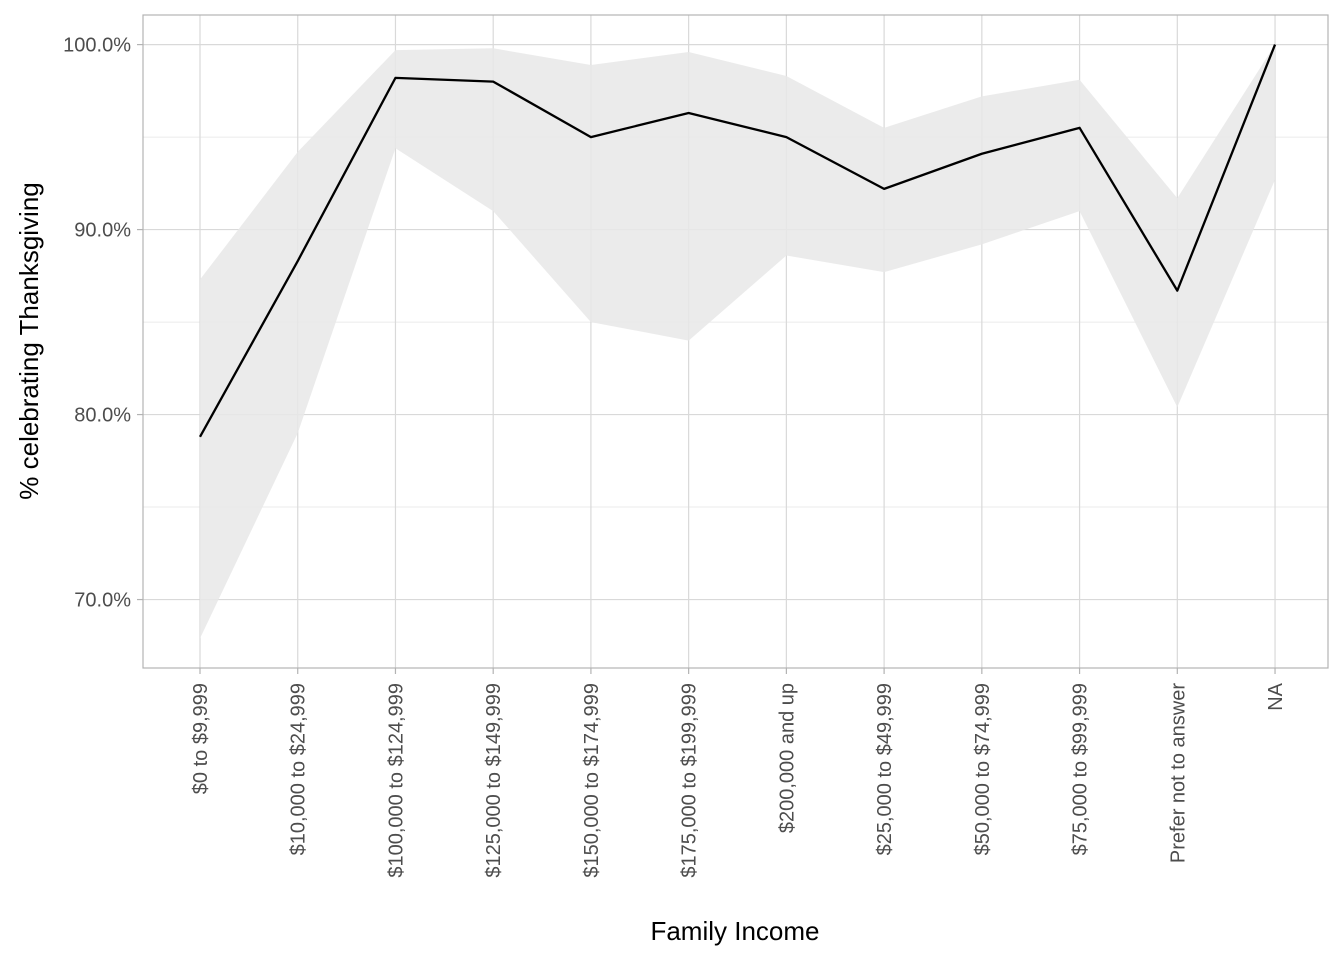  What do you see at coordinates (1081, 769) in the screenshot?
I see `x-tick-label: $75,000 to $99,999` at bounding box center [1081, 769].